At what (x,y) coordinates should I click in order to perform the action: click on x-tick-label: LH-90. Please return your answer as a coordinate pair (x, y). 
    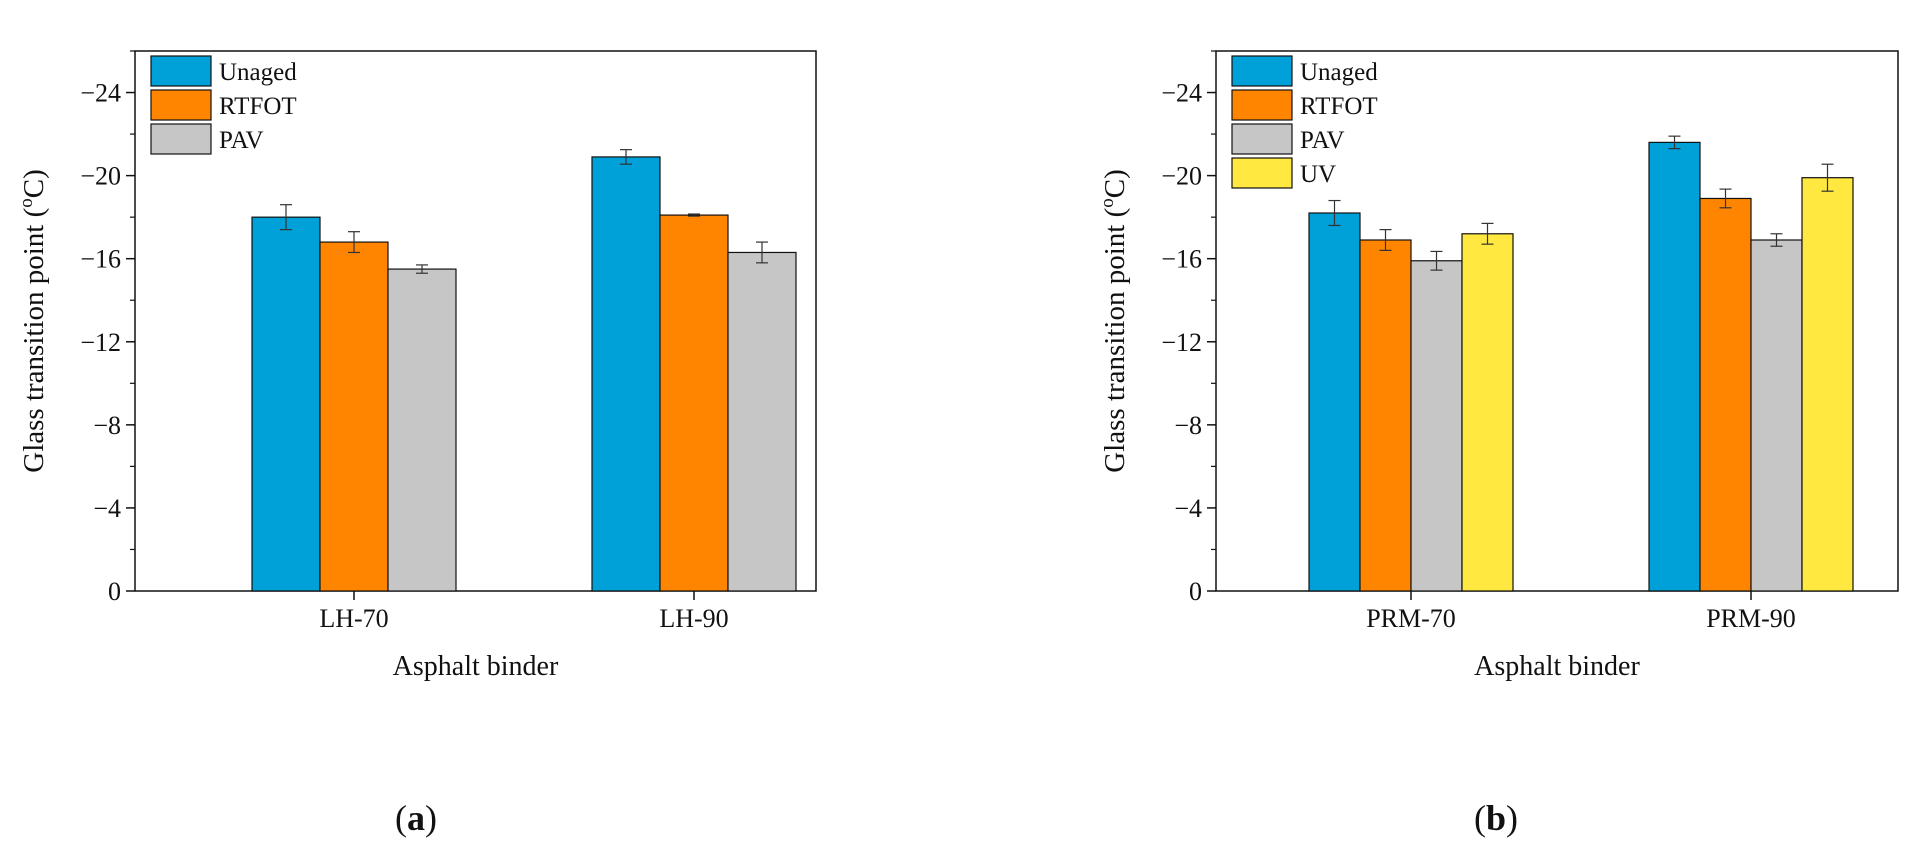
    Looking at the image, I should click on (693, 618).